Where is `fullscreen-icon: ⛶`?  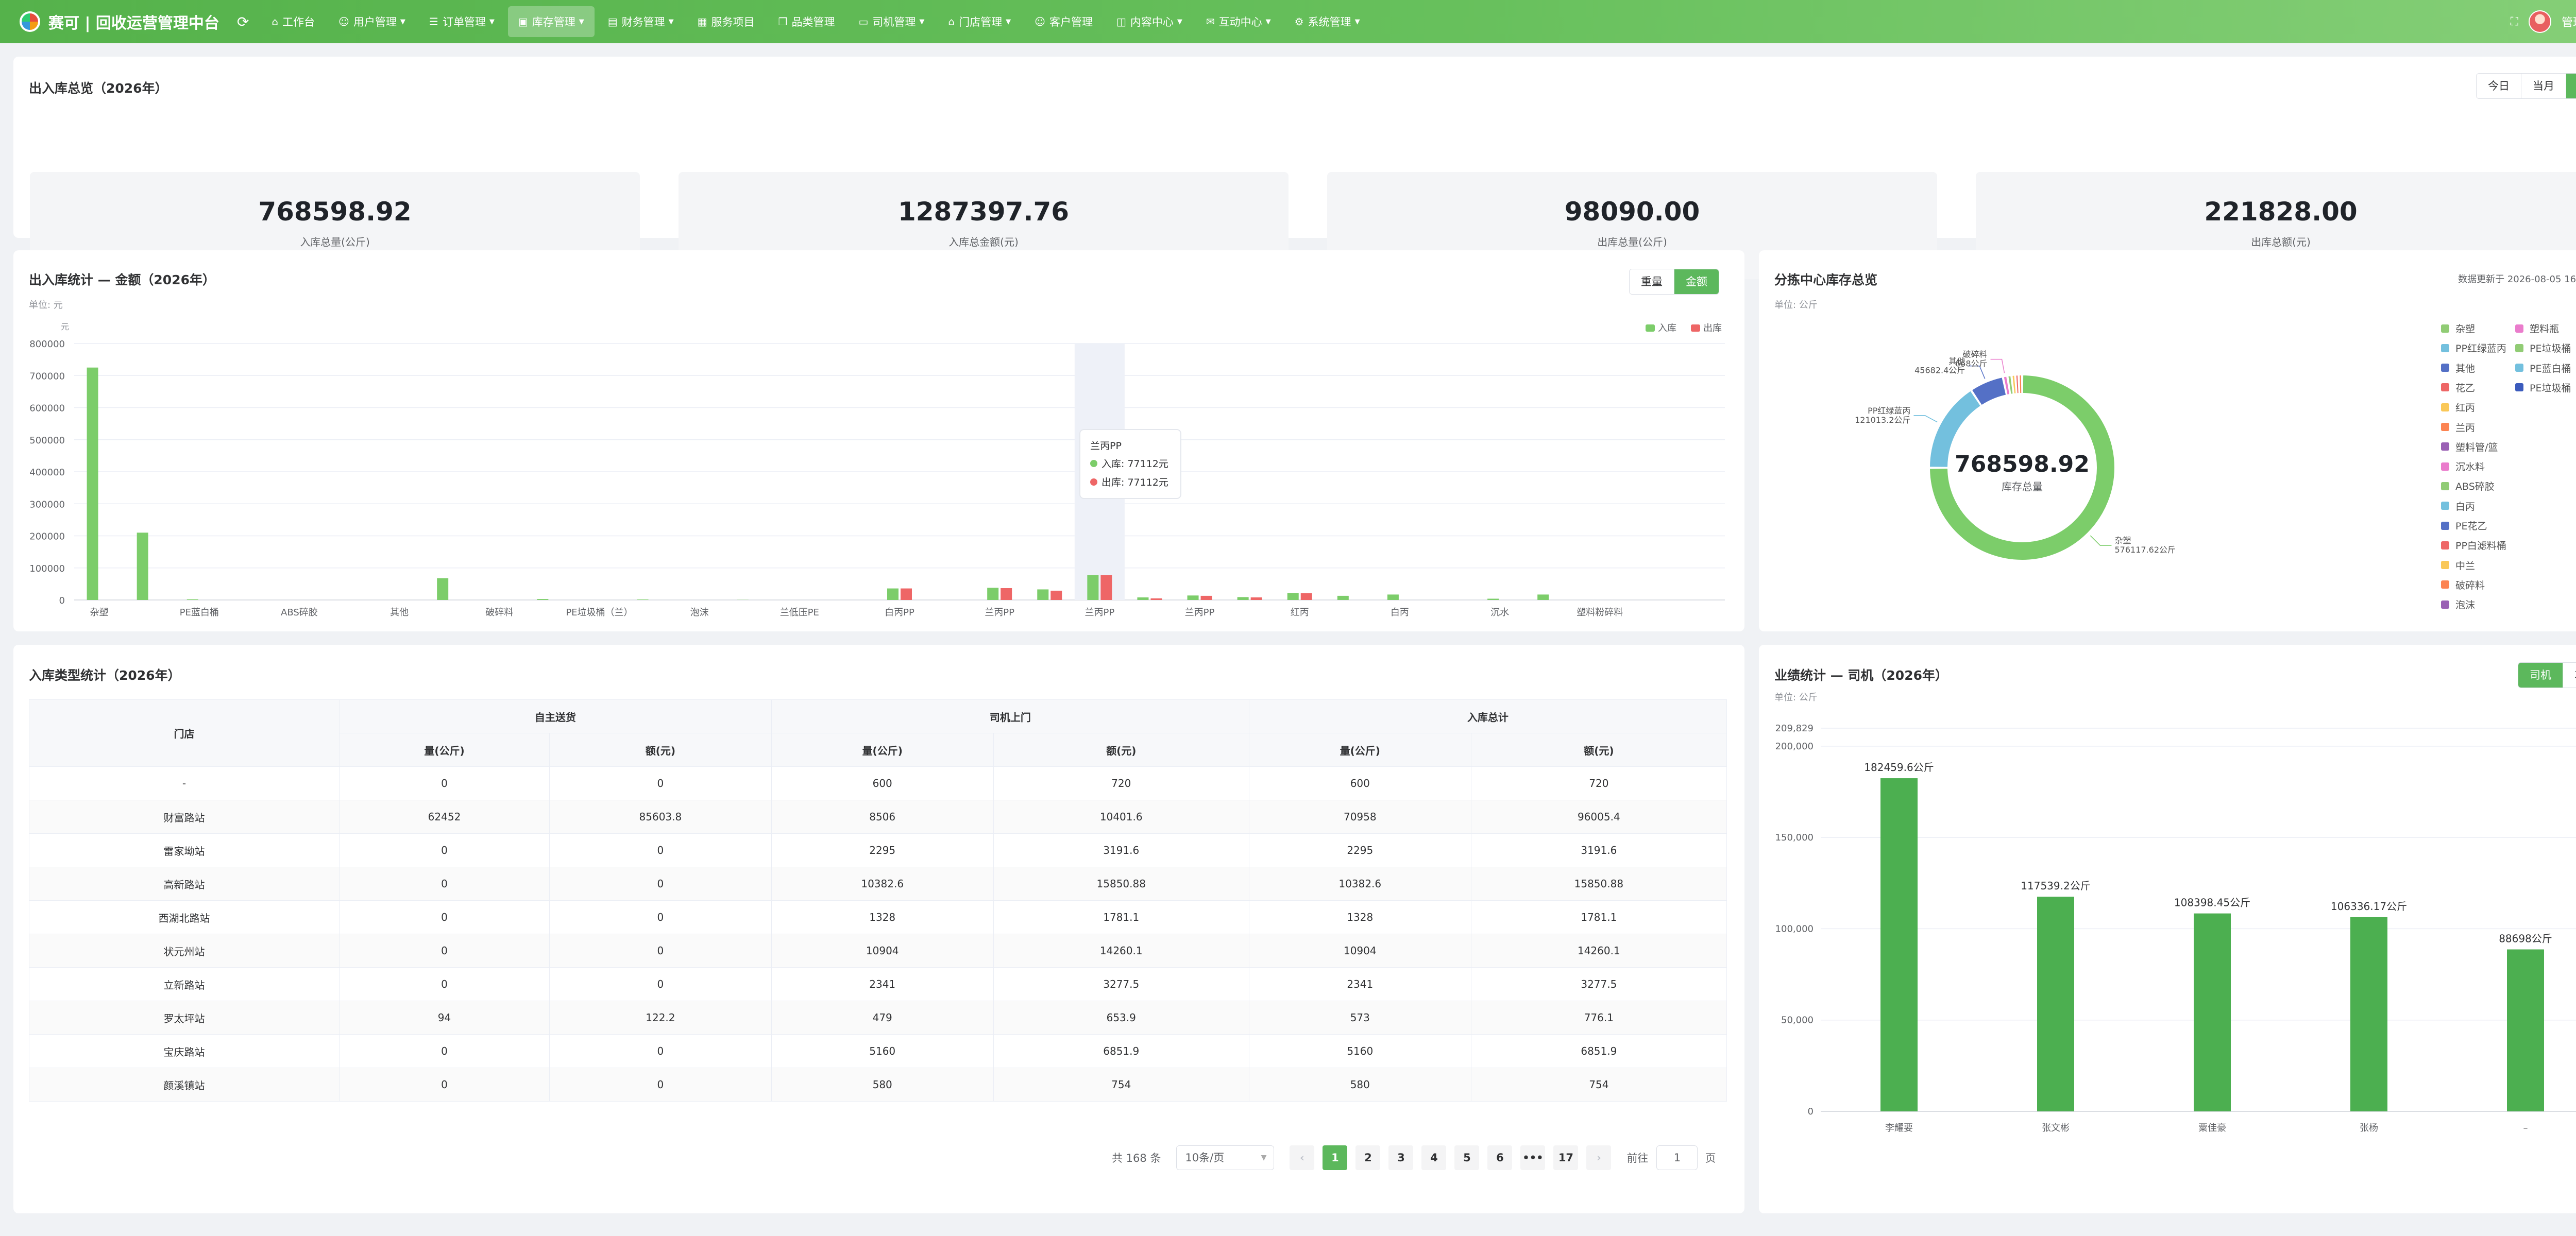 fullscreen-icon: ⛶ is located at coordinates (2514, 21).